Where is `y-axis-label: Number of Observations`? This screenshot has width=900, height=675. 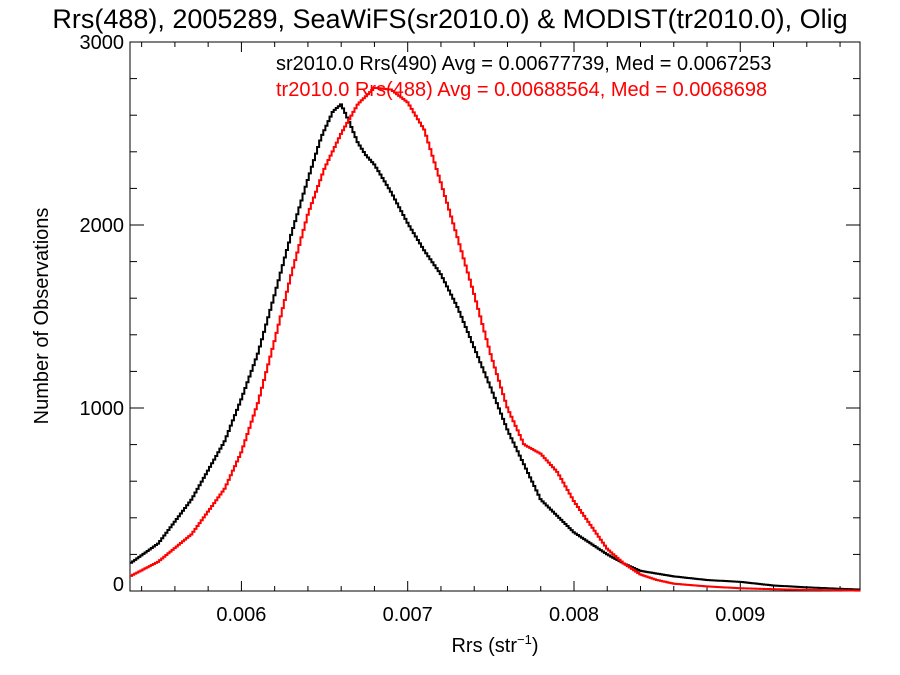
y-axis-label: Number of Observations is located at coordinates (42, 316).